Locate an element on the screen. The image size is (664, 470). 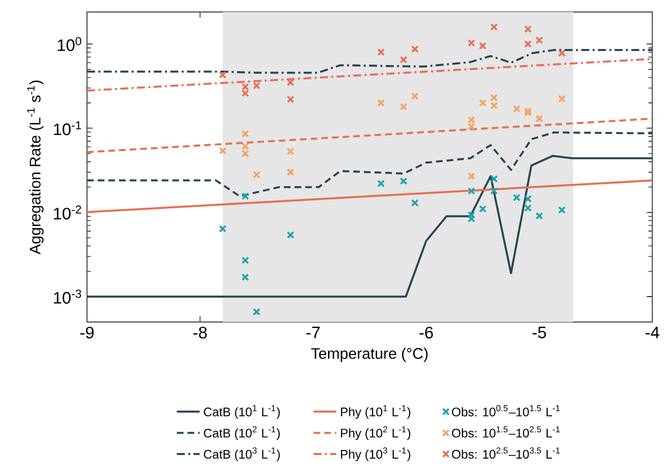
legend-label: Phy (10$^{1}$ L$^{-1}$) is located at coordinates (375, 412).